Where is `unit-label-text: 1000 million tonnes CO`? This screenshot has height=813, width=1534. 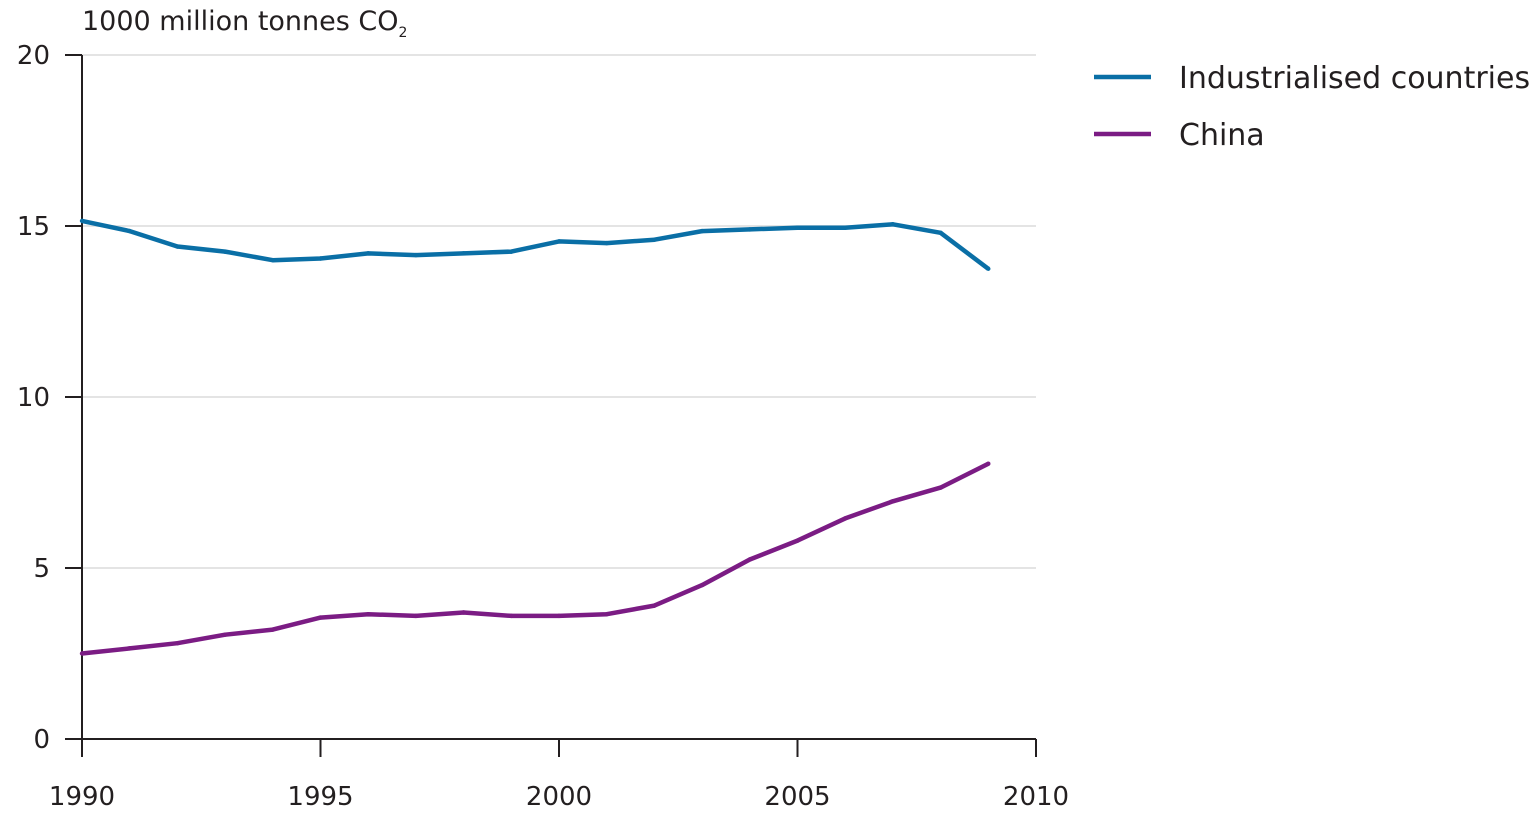
unit-label-text: 1000 million tonnes CO is located at coordinates (240, 21).